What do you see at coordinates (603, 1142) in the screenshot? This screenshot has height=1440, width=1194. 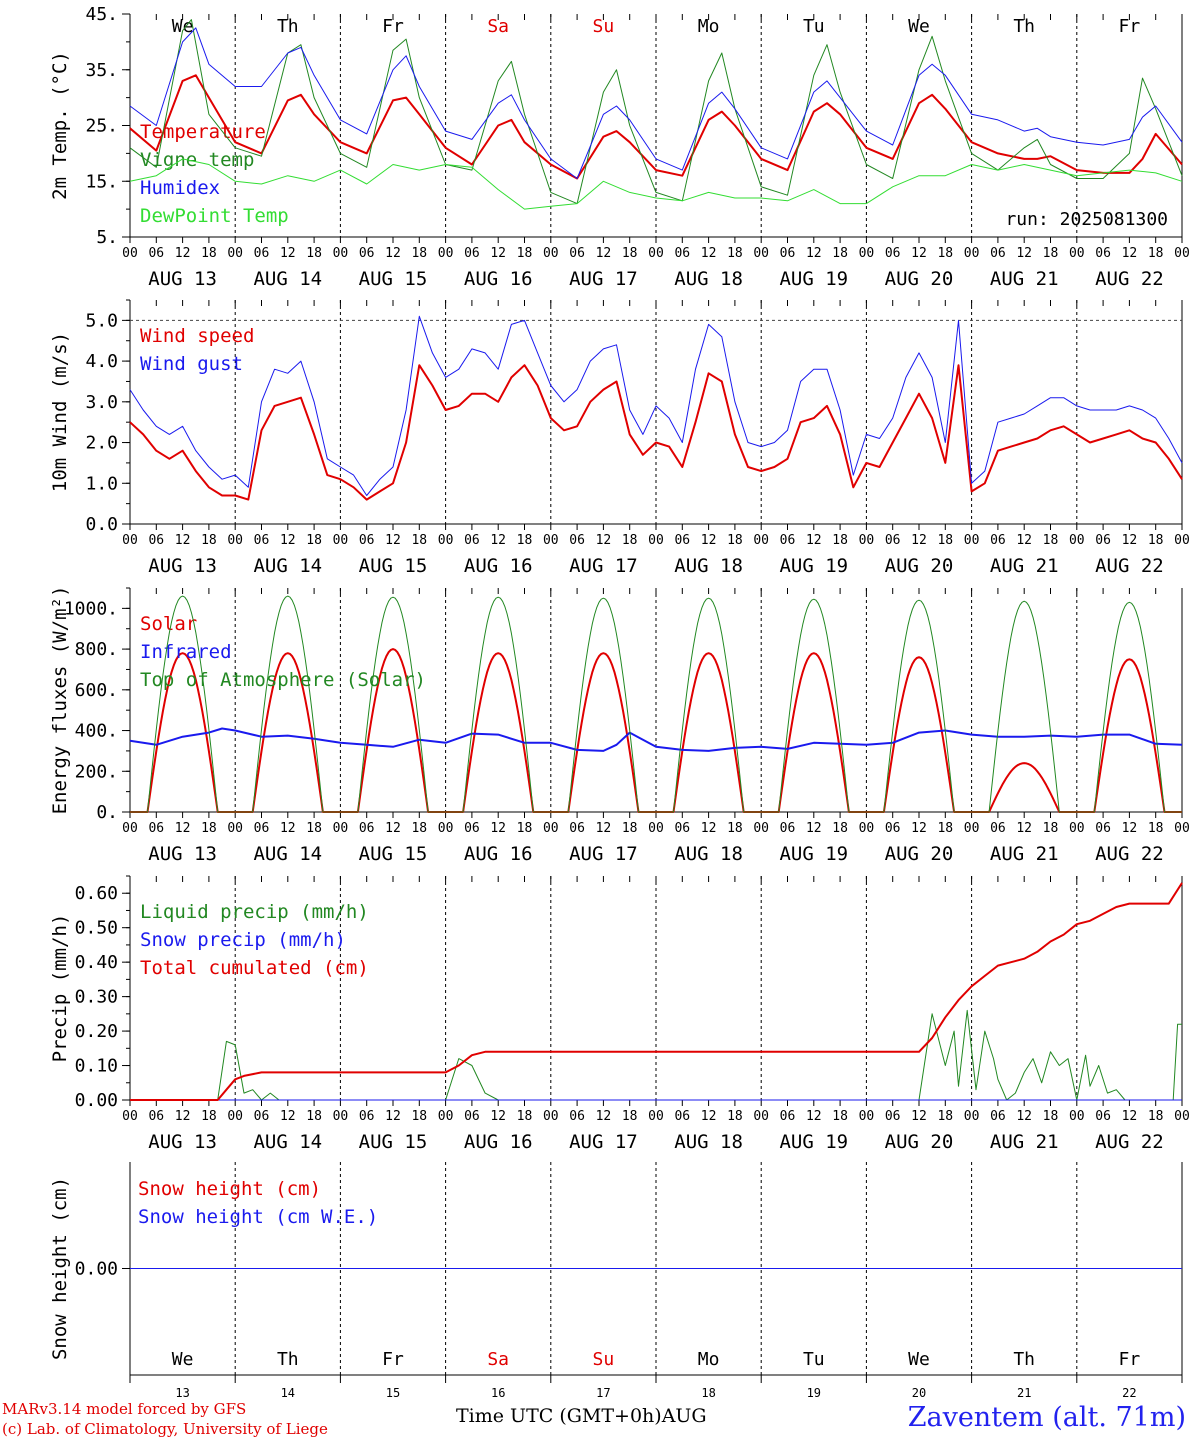 I see `date-label: AUG 17` at bounding box center [603, 1142].